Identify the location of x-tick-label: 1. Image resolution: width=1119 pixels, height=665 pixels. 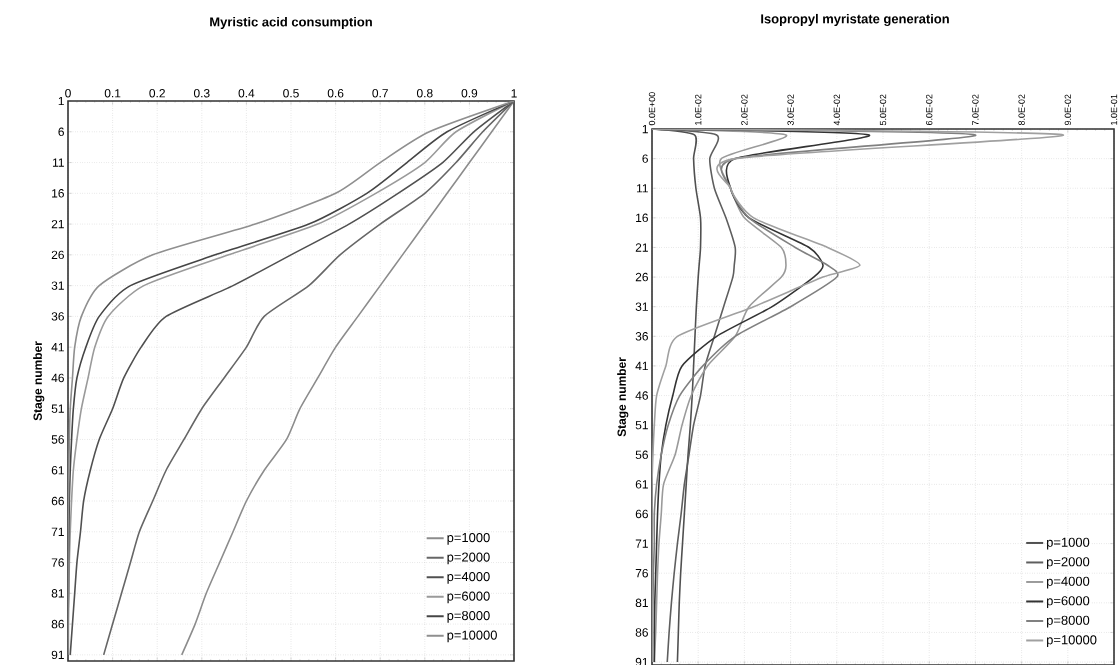
(514, 93).